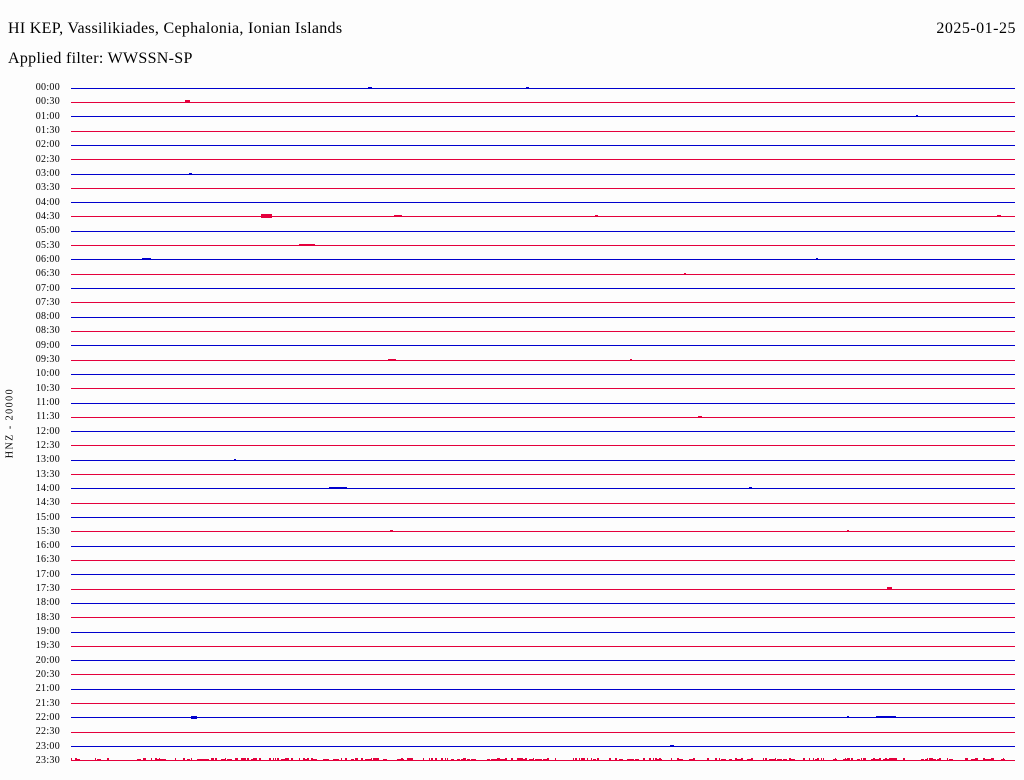 This screenshot has height=780, width=1024. What do you see at coordinates (512, 303) in the screenshot?
I see `trace-row: 07:30` at bounding box center [512, 303].